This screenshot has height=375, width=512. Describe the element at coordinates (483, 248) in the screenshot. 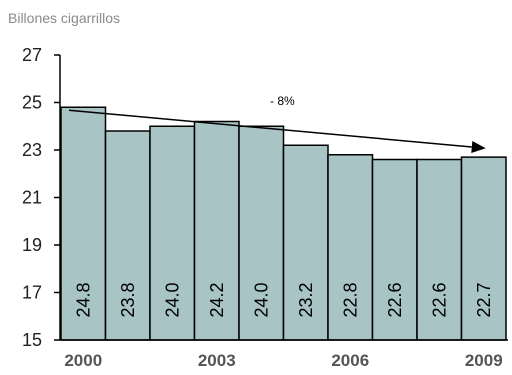

I see `bar-2009` at that location.